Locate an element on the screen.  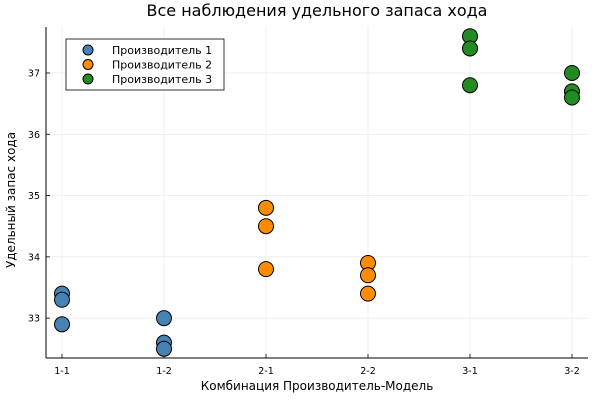
y-axis-label: Удельный запас хода is located at coordinates (11, 200).